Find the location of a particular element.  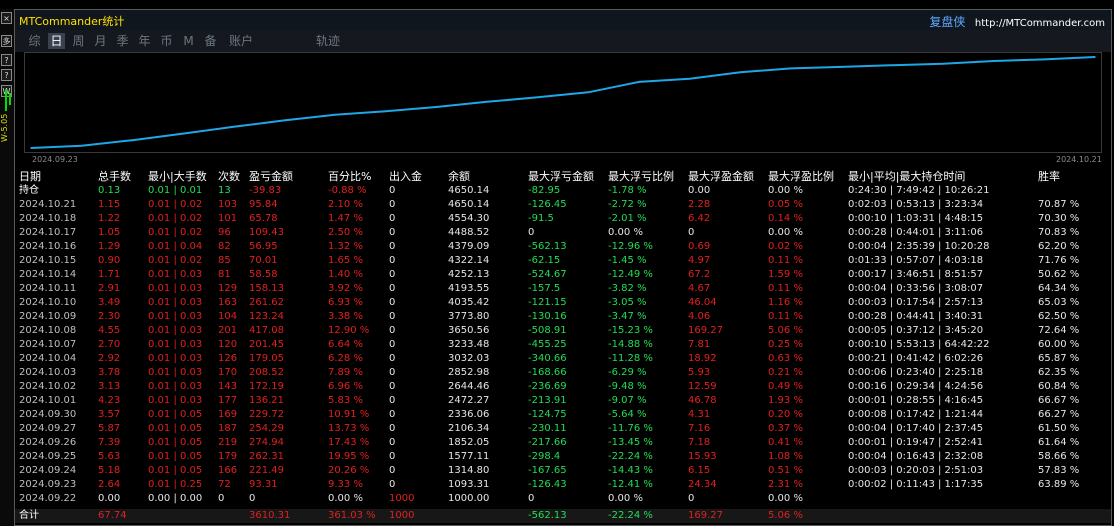

cell-max-float-profit-ratio: 0.14 % is located at coordinates (785, 218).